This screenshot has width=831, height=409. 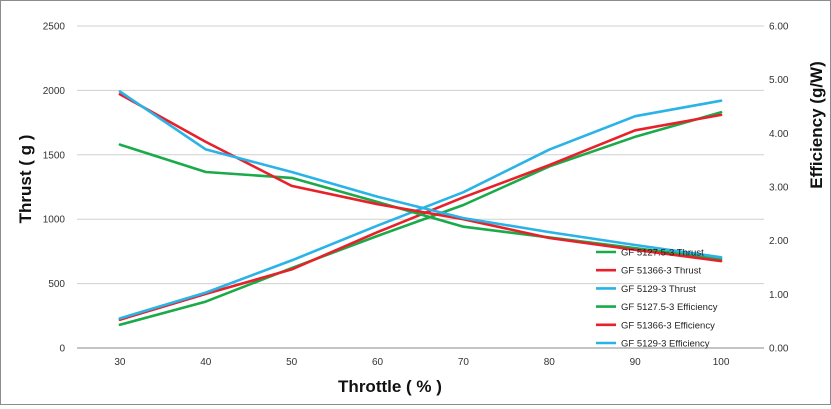 What do you see at coordinates (120, 362) in the screenshot?
I see `x-tick-label: 30` at bounding box center [120, 362].